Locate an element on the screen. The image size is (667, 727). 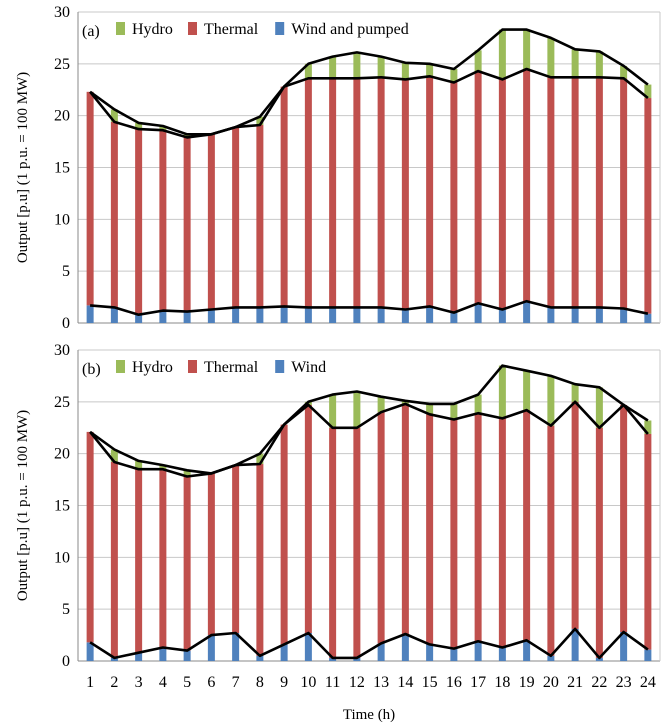
x-tick-label: 4 is located at coordinates (163, 682).